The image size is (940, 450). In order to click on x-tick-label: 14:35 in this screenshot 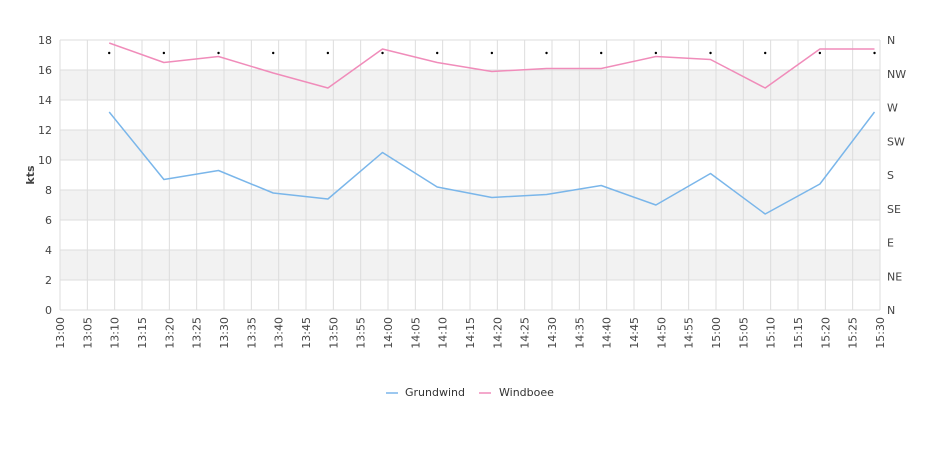, I will do `click(579, 333)`.